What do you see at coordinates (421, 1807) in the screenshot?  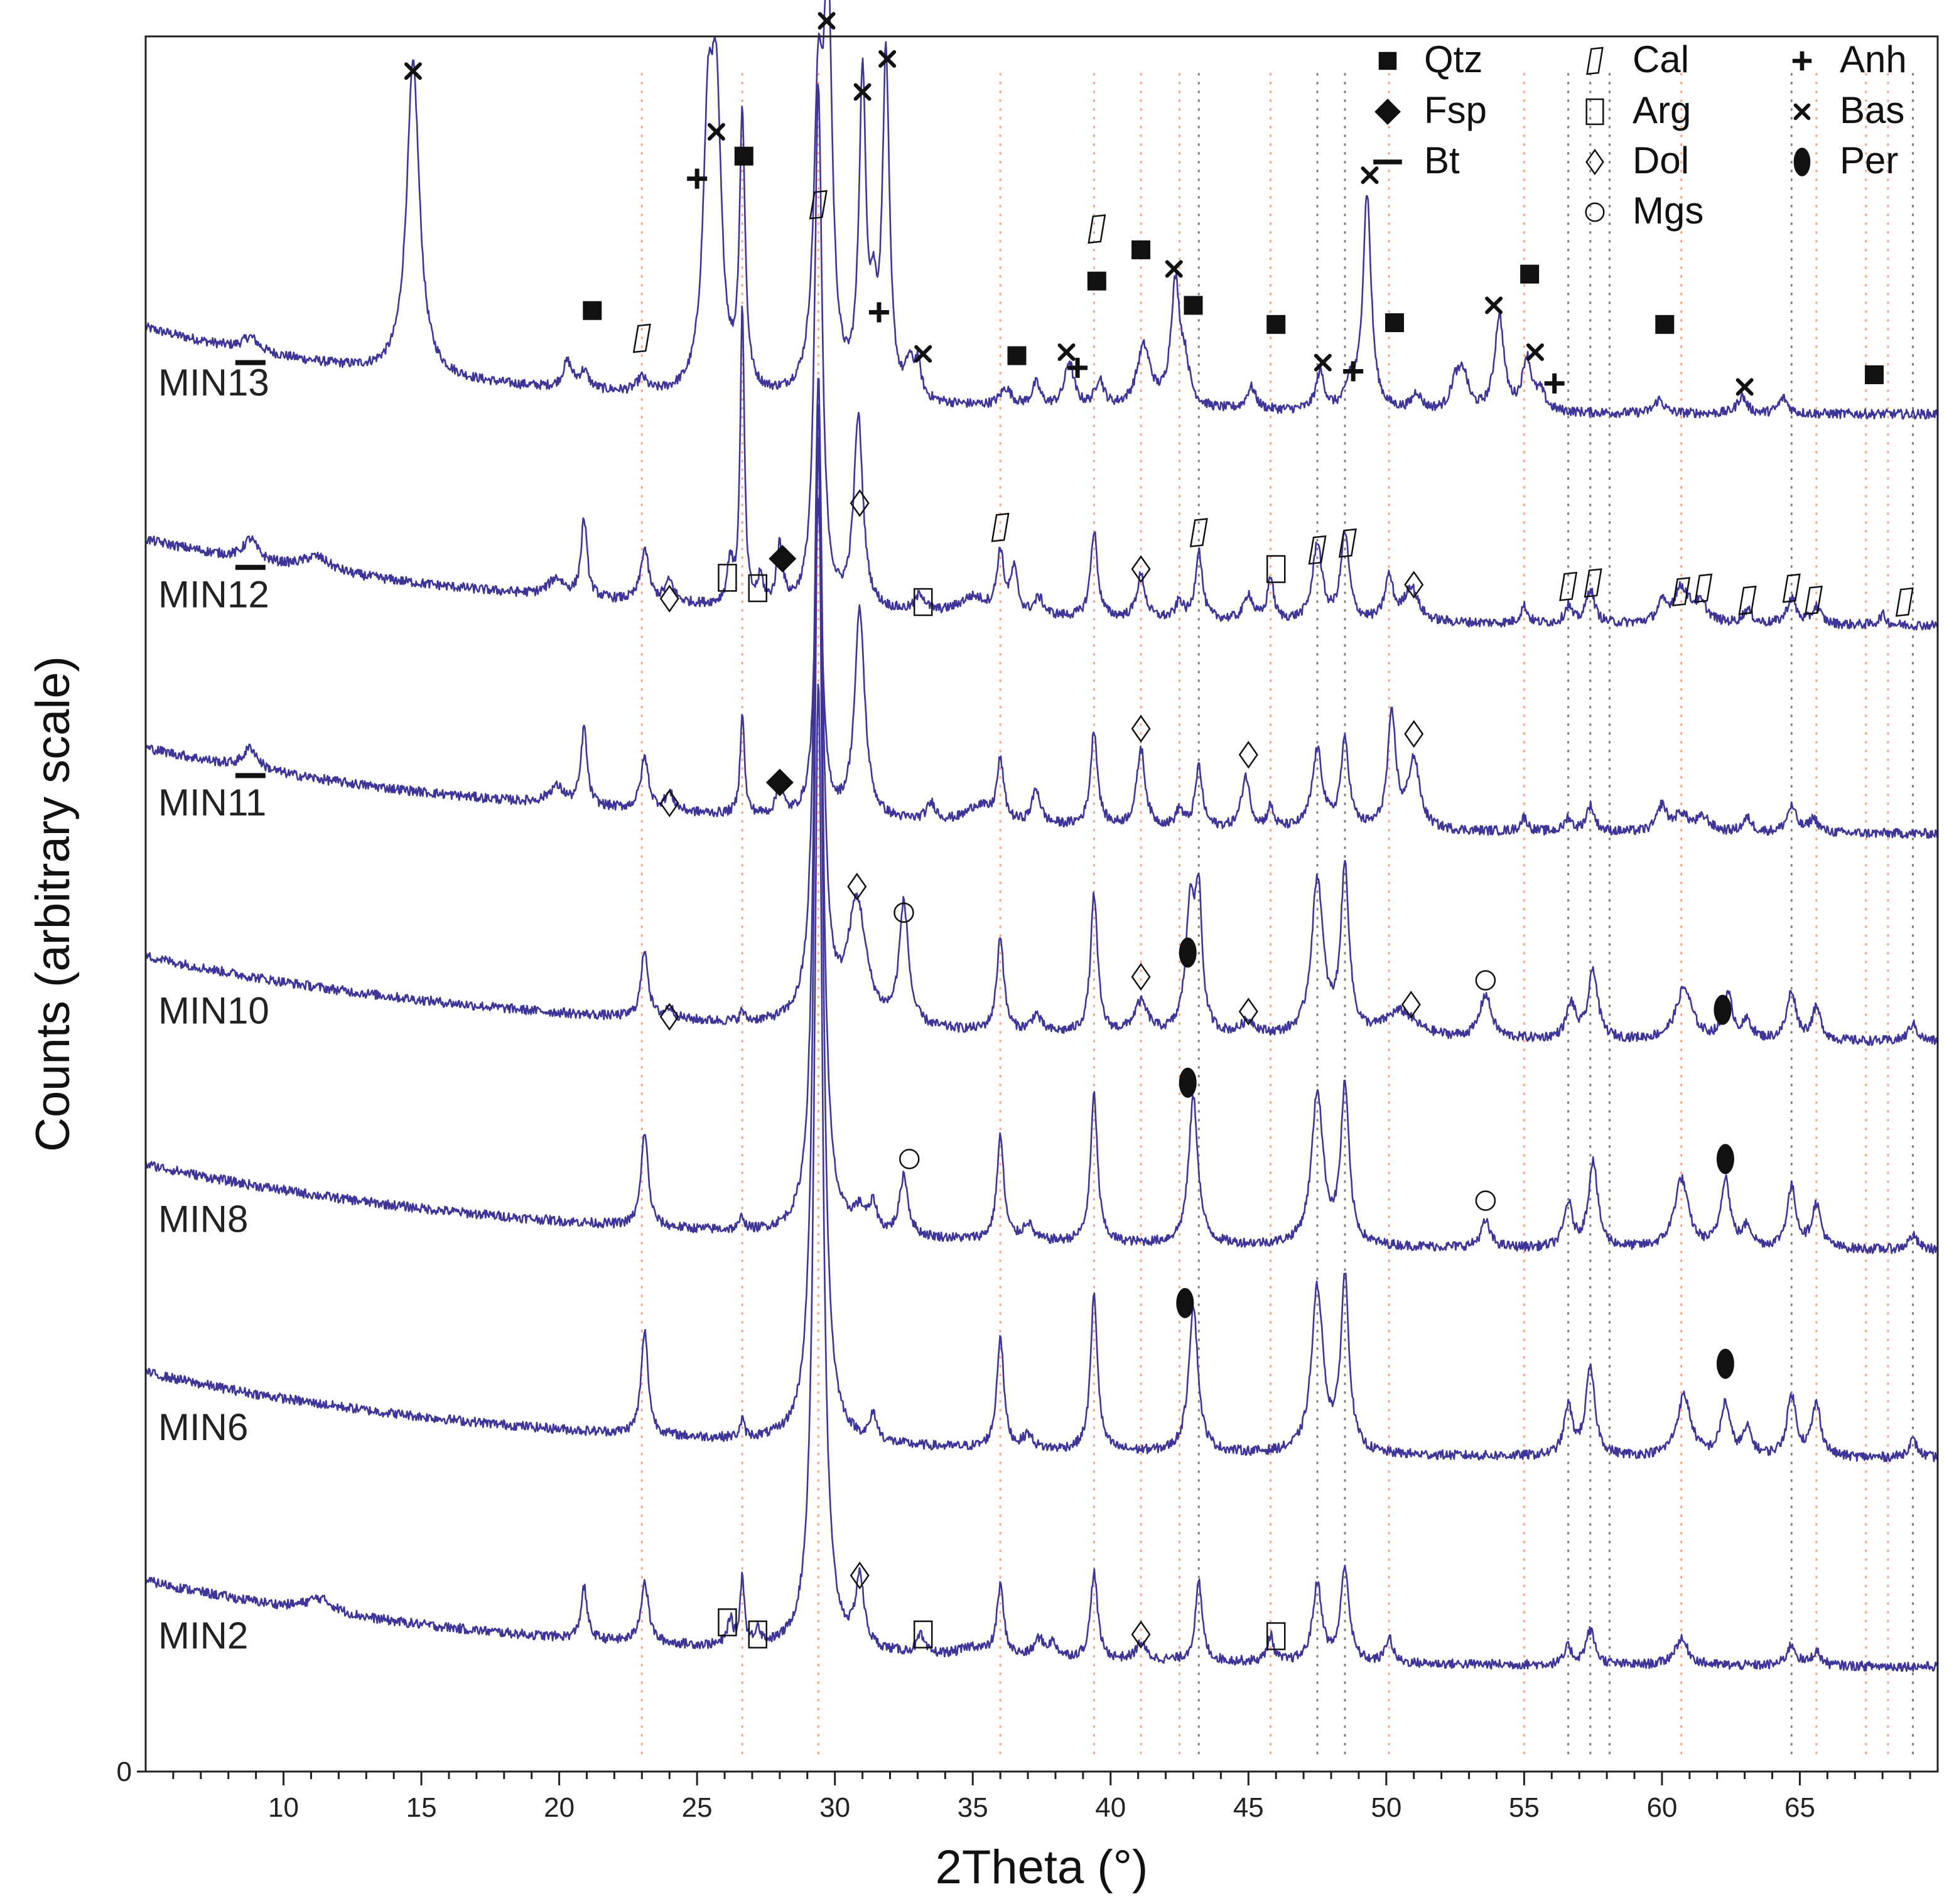 I see `x-tick-label: 15` at bounding box center [421, 1807].